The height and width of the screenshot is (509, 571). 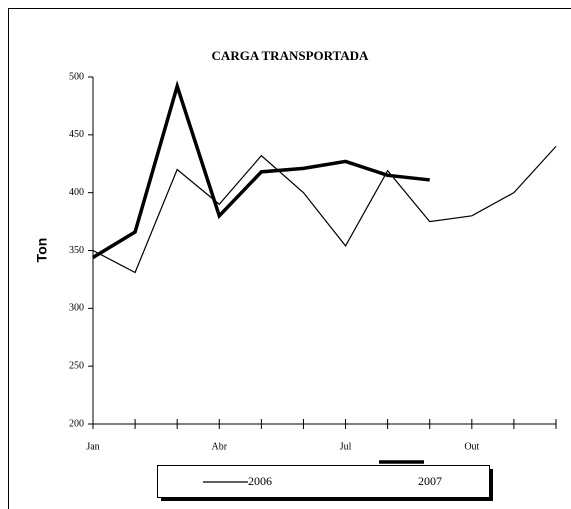 I want to click on x-tick-label: Abr, so click(x=219, y=446).